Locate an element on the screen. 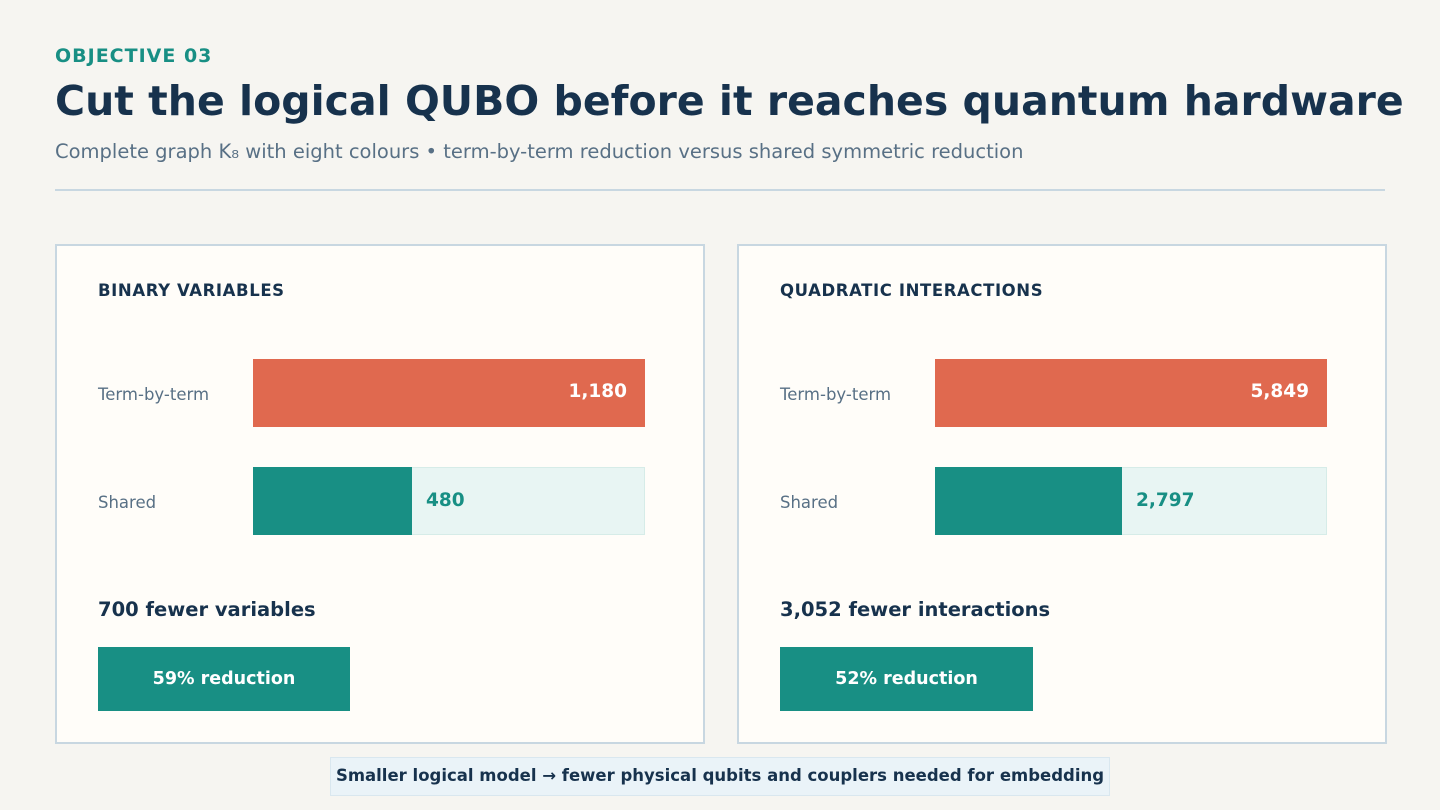 This screenshot has width=1440, height=810. bar-term-by-term: 1,180 is located at coordinates (449, 393).